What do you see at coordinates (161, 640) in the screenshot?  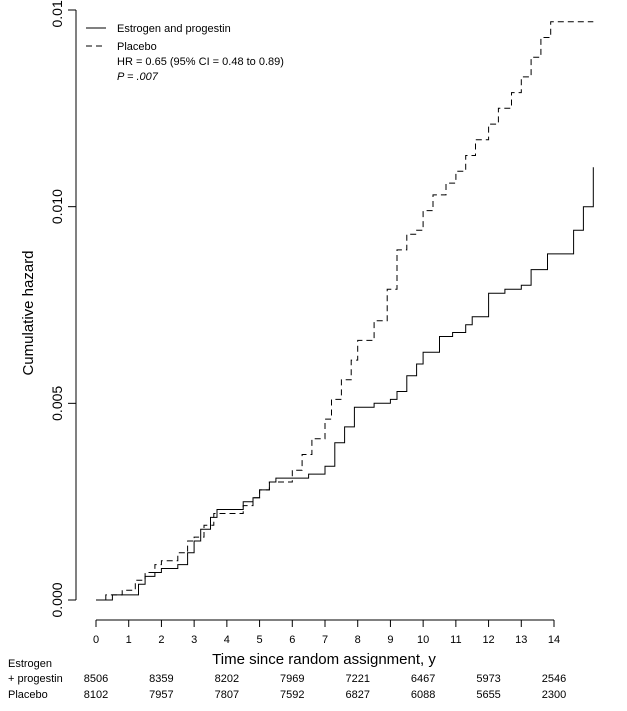 I see `x-tick-label: 2` at bounding box center [161, 640].